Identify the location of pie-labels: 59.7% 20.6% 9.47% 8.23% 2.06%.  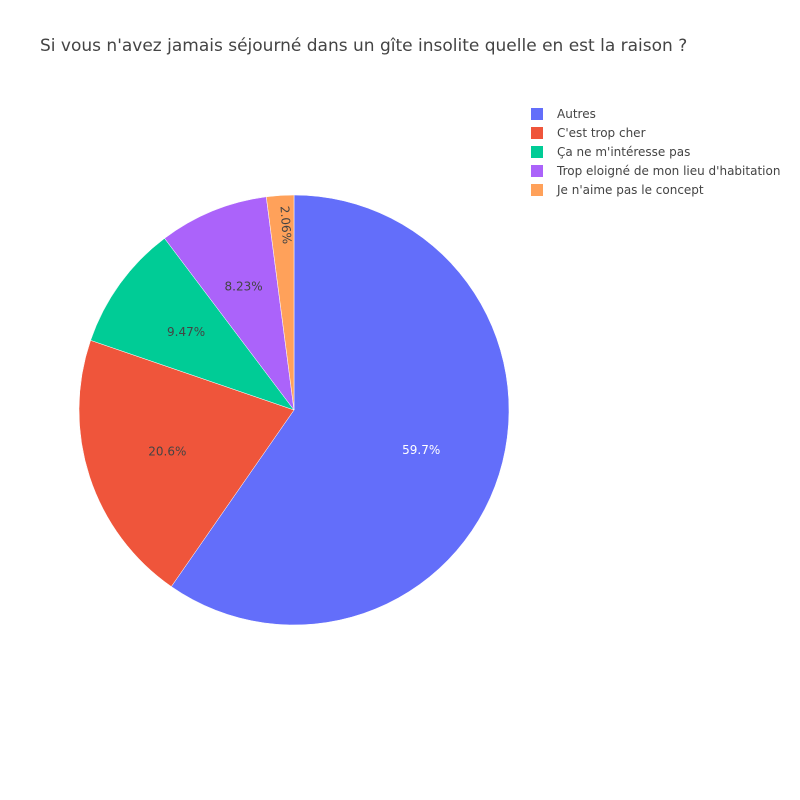
(294, 331).